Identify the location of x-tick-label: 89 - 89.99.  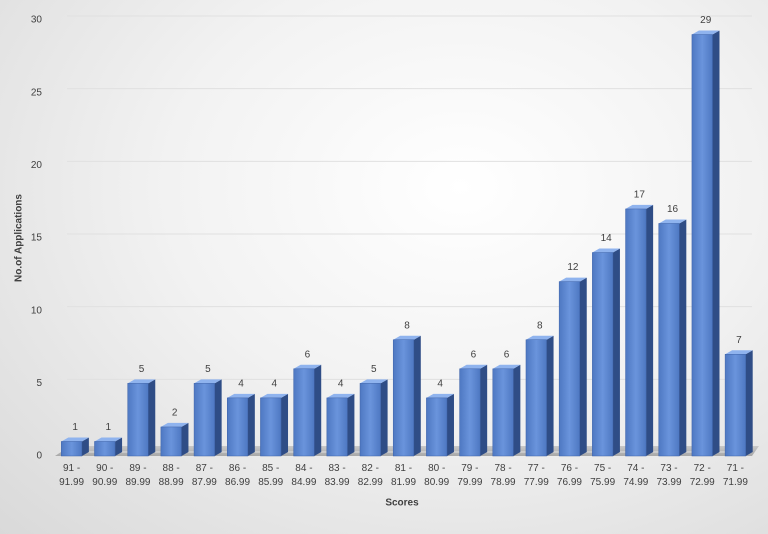
(138, 475).